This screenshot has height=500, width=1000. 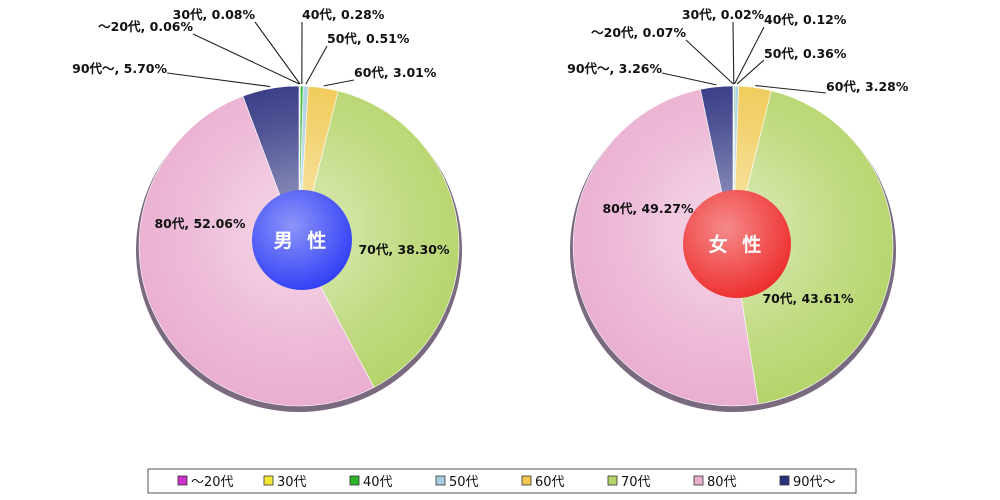 What do you see at coordinates (119, 68) in the screenshot?
I see `data-label: 90代～, 5.70%` at bounding box center [119, 68].